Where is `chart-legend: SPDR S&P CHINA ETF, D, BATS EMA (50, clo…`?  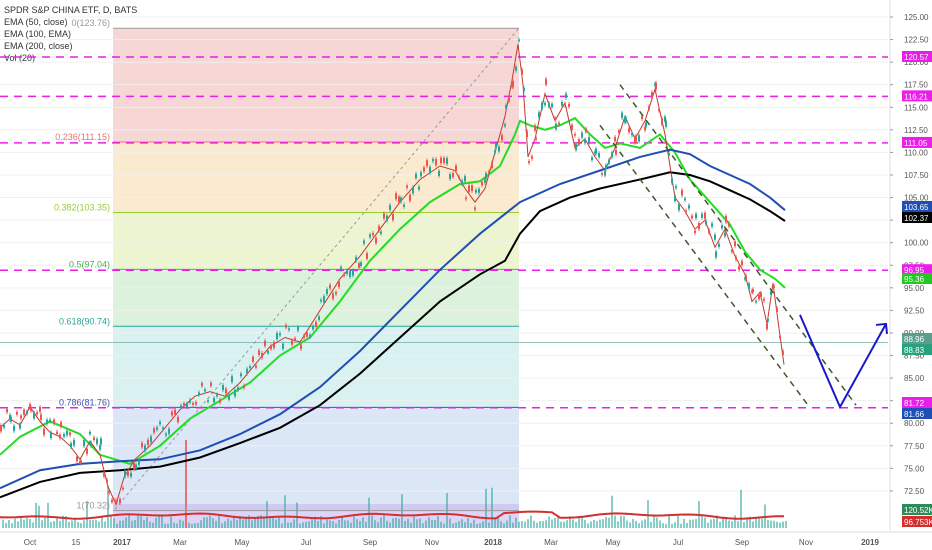
chart-legend: SPDR S&P CHINA ETF, D, BATS EMA (50, clo… is located at coordinates (70, 34).